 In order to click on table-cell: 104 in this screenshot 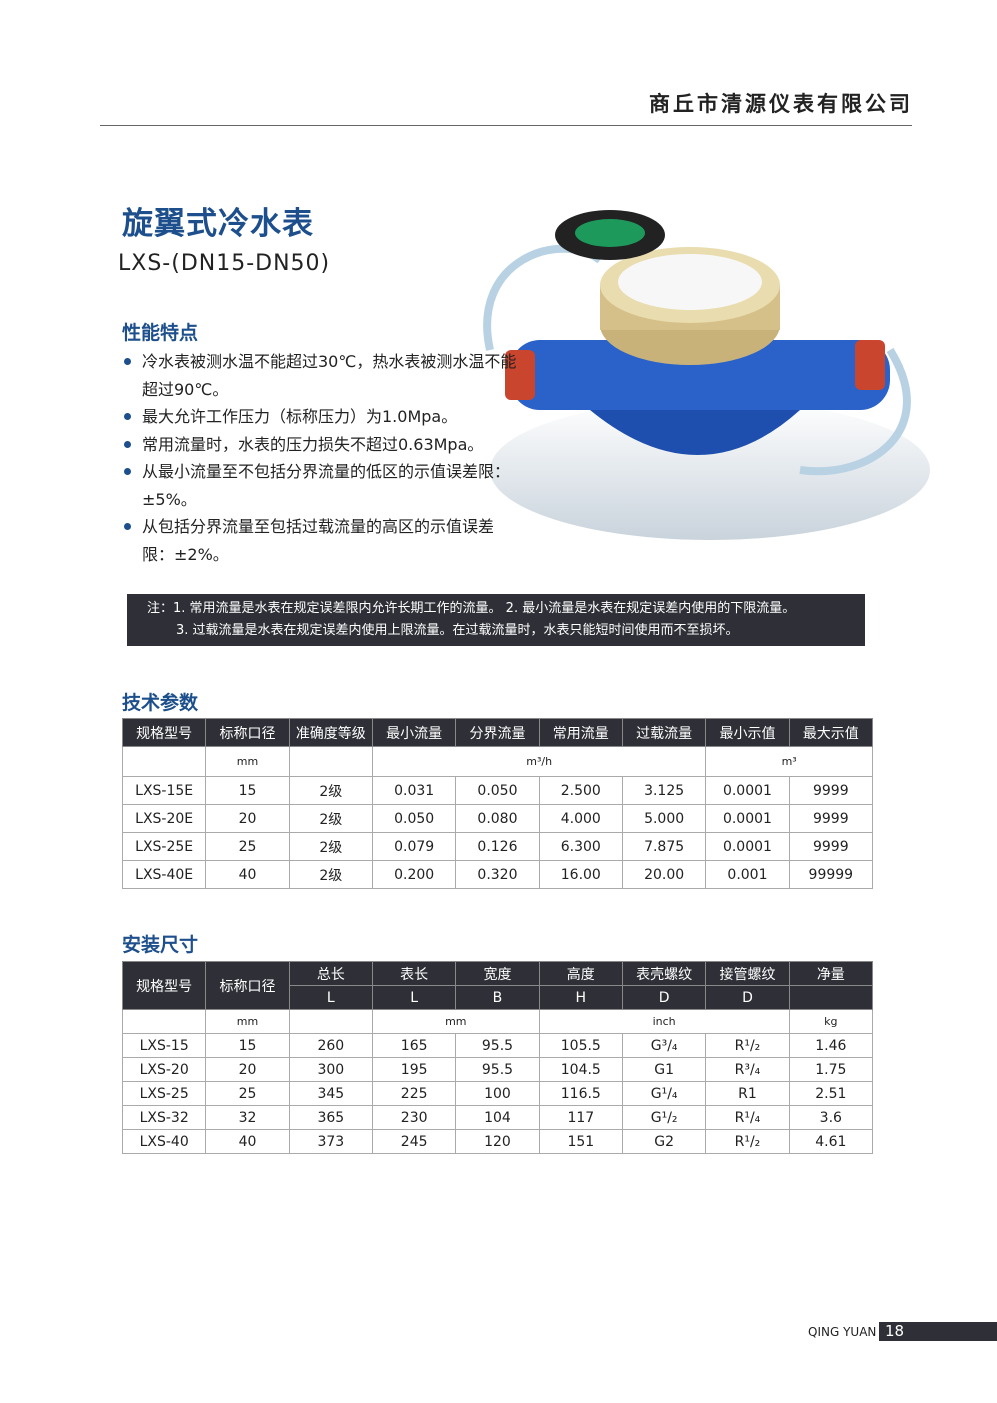, I will do `click(497, 1117)`.